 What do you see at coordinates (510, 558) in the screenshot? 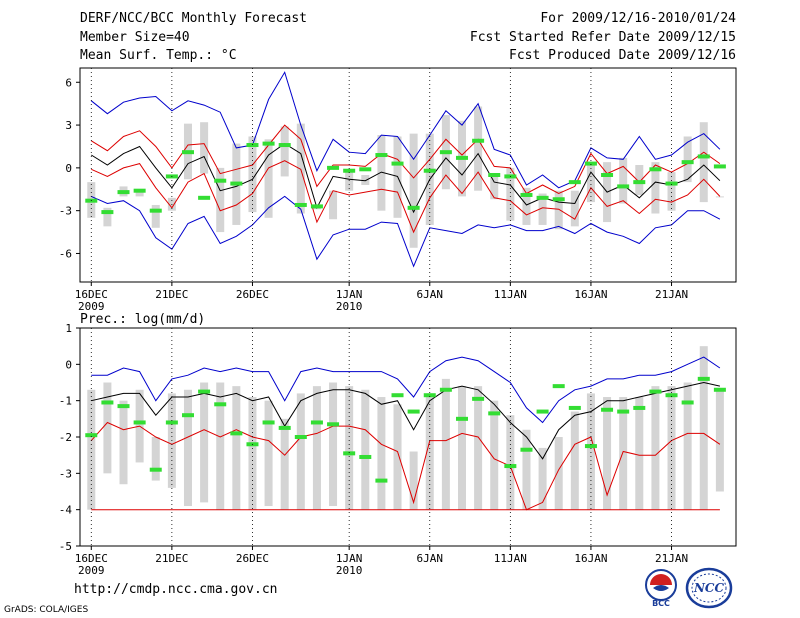
I see `prec-xtick-label: 11JAN` at bounding box center [510, 558].